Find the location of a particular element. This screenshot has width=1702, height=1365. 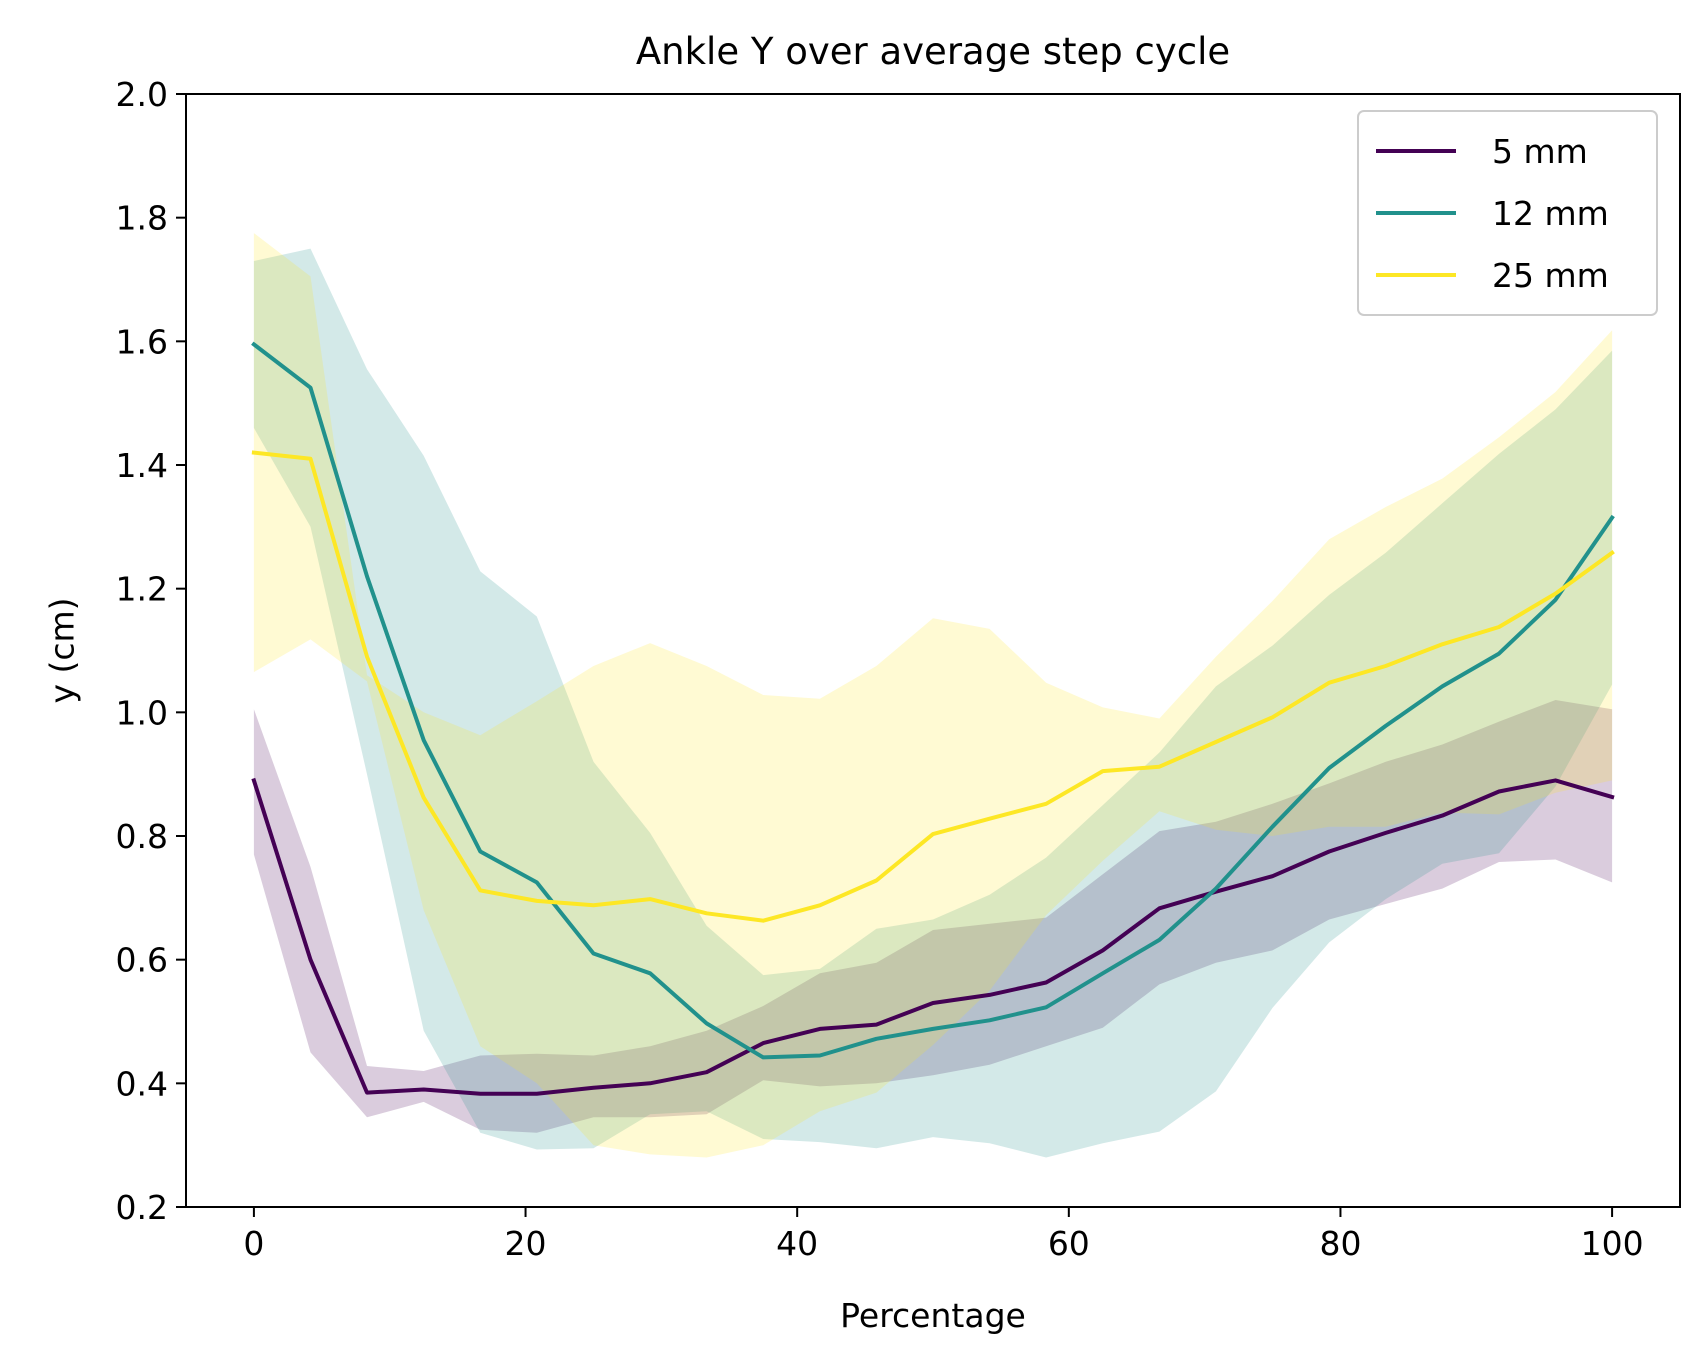

legend-label: 12 mm is located at coordinates (1550, 213).